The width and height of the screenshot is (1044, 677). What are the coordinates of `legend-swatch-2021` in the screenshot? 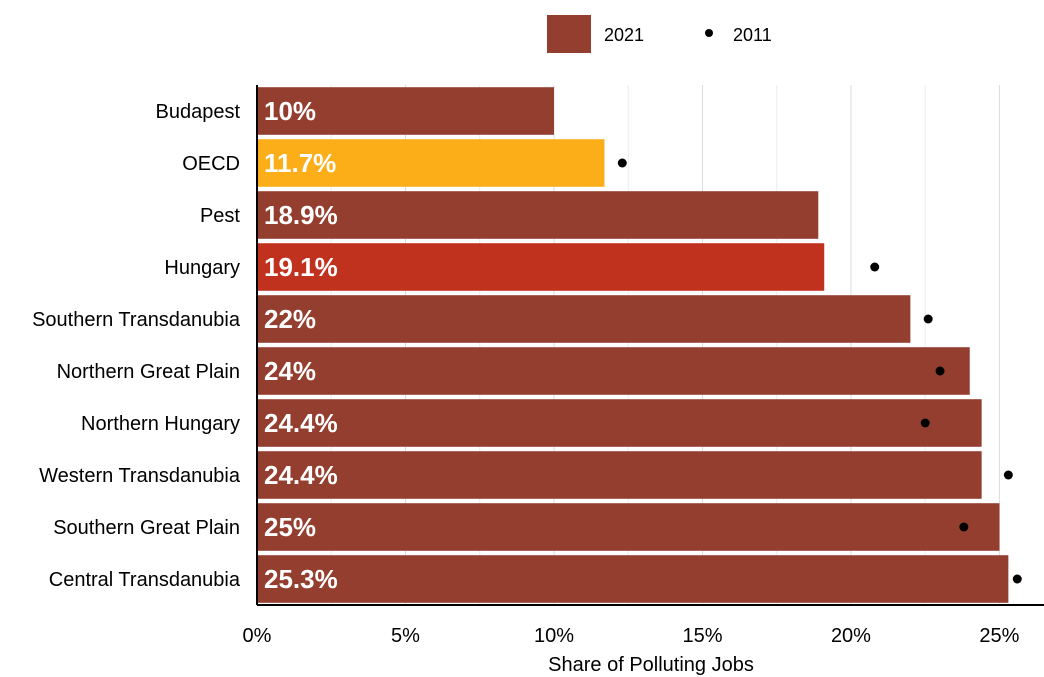 It's located at (569, 34).